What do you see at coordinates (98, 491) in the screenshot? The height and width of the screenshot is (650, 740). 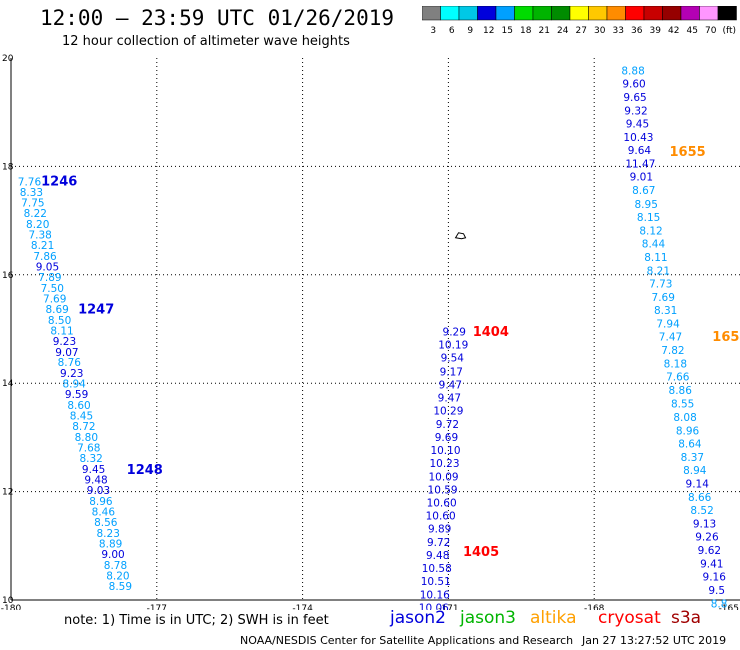 I see `wave-height-value: 9.03` at bounding box center [98, 491].